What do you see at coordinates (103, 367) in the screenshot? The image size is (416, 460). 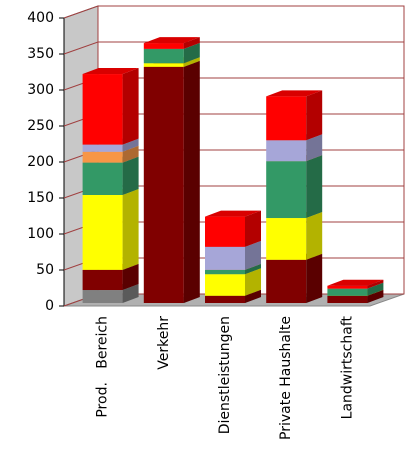 I see `x-tick-label: Prod. Bereich` at bounding box center [103, 367].